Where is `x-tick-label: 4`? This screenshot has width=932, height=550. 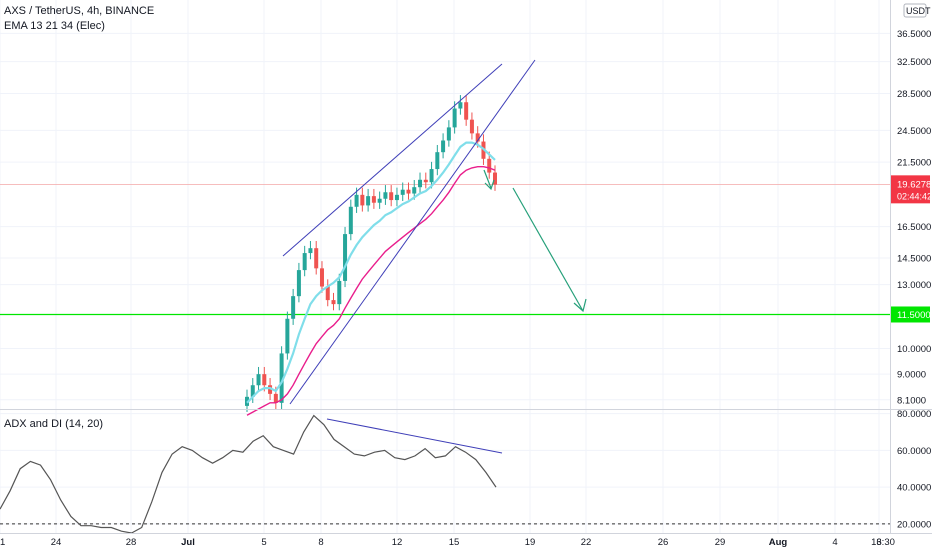 x-tick-label: 4 is located at coordinates (834, 542).